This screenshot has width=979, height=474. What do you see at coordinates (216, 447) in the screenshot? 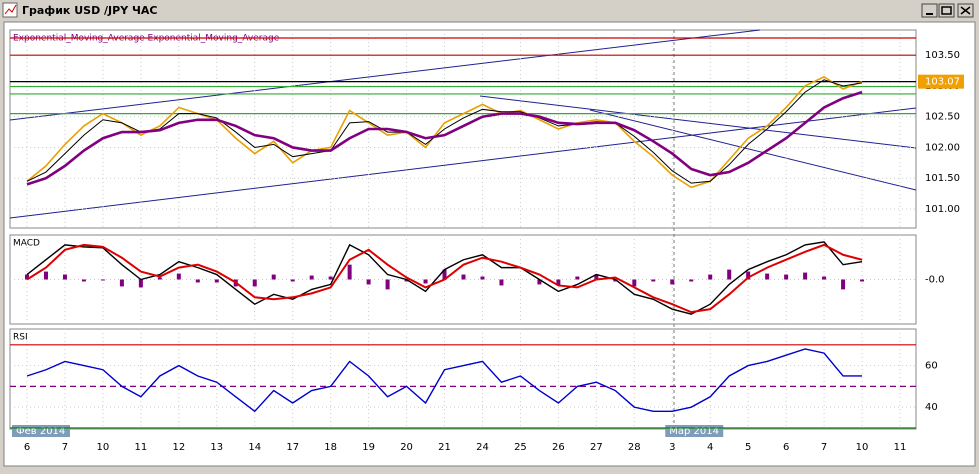
I see `x-tick-label: 13` at bounding box center [216, 447].